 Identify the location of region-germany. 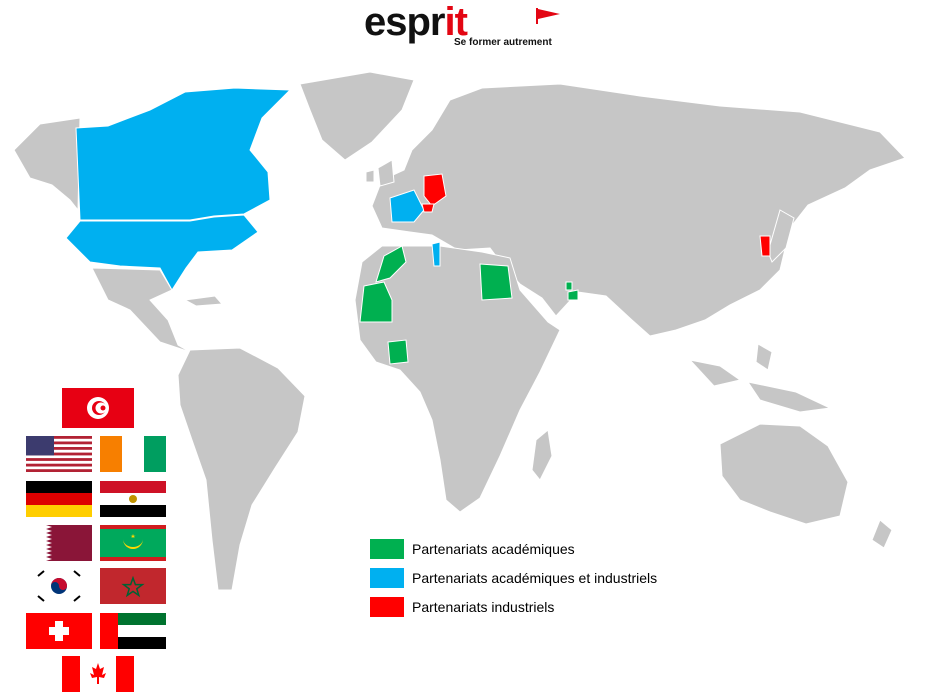
(435, 190).